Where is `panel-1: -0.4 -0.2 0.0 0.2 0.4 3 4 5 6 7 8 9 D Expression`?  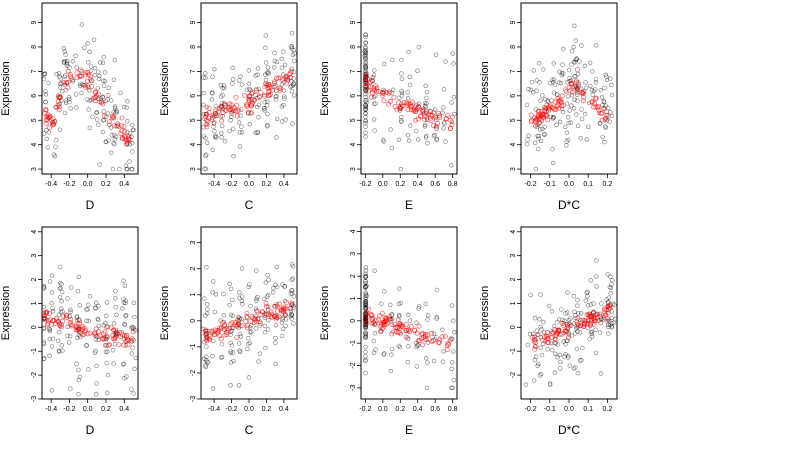 panel-1: -0.4 -0.2 0.0 0.2 0.4 3 4 5 6 7 8 9 D Expression is located at coordinates (69, 107).